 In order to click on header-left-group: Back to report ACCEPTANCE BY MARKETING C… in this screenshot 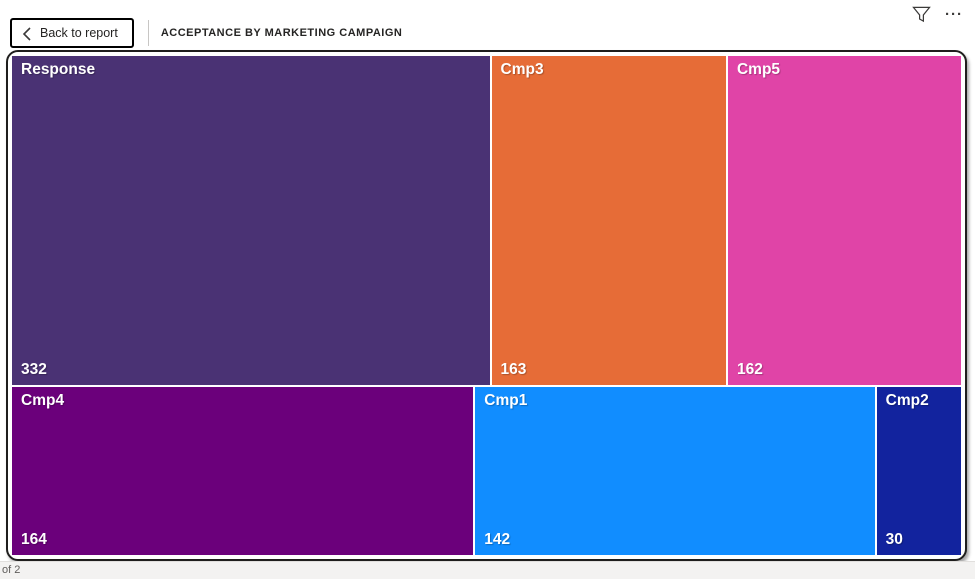, I will do `click(206, 33)`.